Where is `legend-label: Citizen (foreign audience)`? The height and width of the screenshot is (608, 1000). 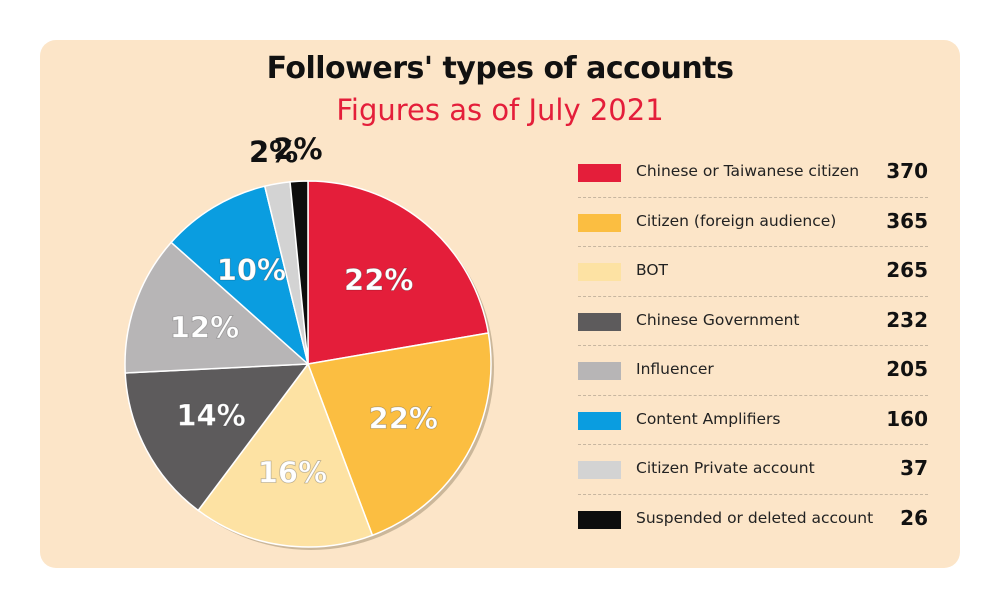 legend-label: Citizen (foreign audience) is located at coordinates (736, 220).